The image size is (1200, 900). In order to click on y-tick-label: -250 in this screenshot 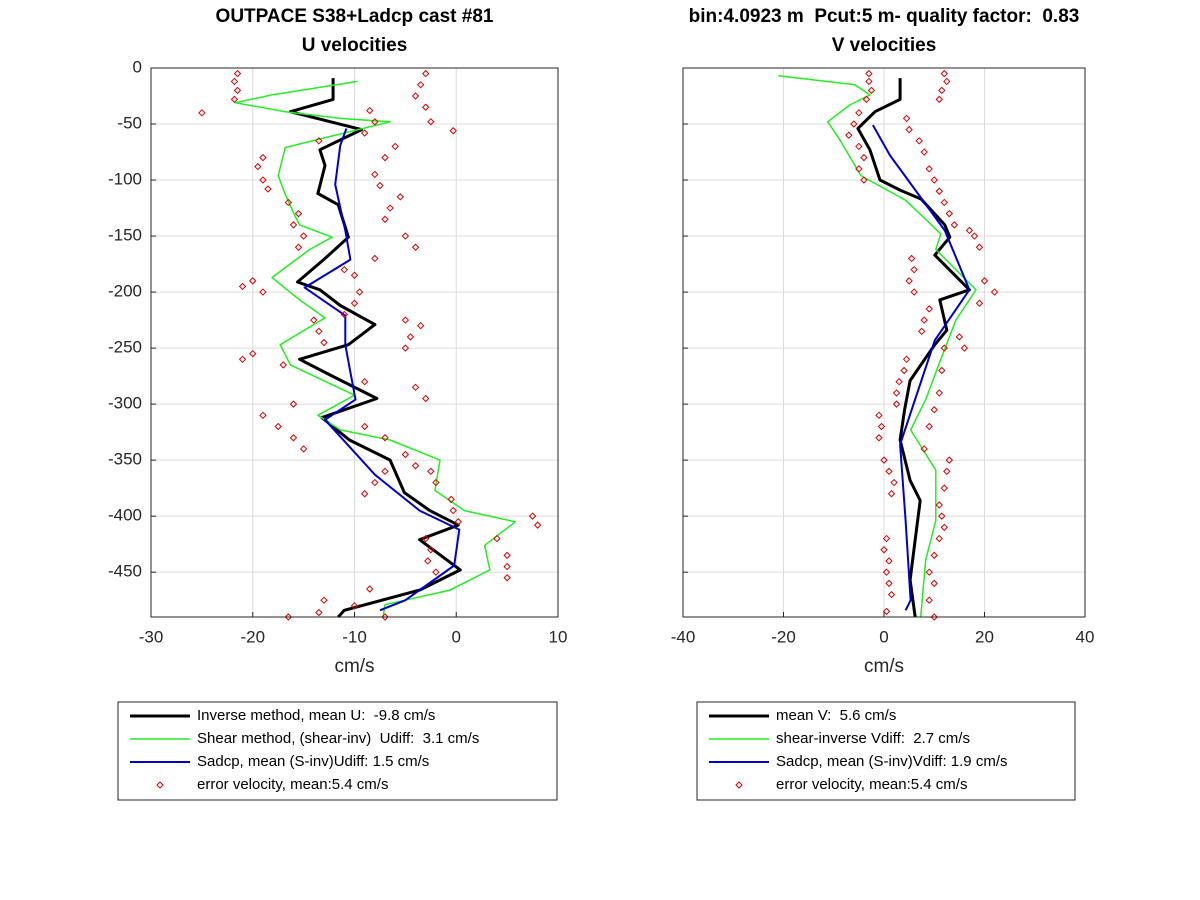, I will do `click(125, 347)`.